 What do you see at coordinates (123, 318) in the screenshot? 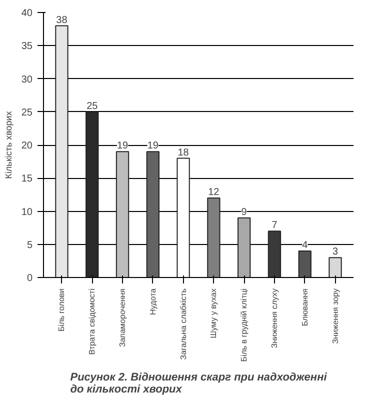
I see `x-tick-label: Запаморочення` at bounding box center [123, 318].